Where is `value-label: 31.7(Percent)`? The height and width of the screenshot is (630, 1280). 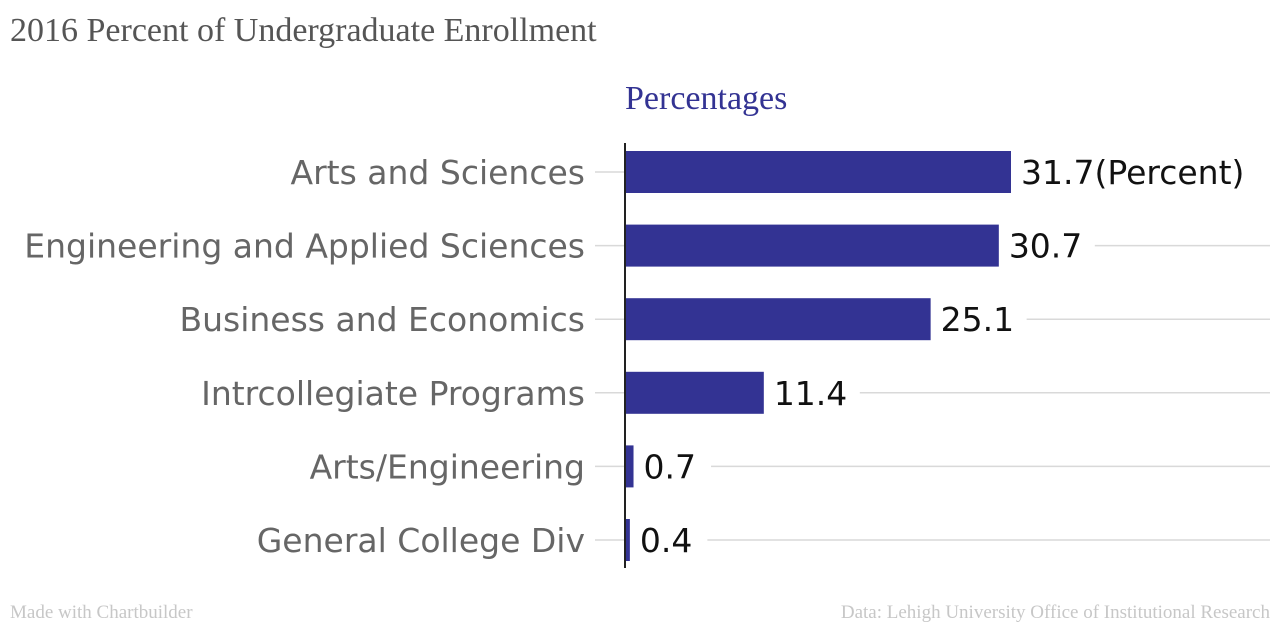 value-label: 31.7(Percent) is located at coordinates (1132, 172).